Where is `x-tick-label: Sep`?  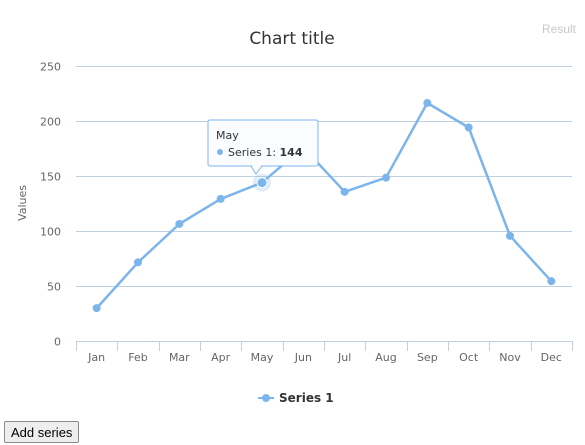
x-tick-label: Sep is located at coordinates (427, 357).